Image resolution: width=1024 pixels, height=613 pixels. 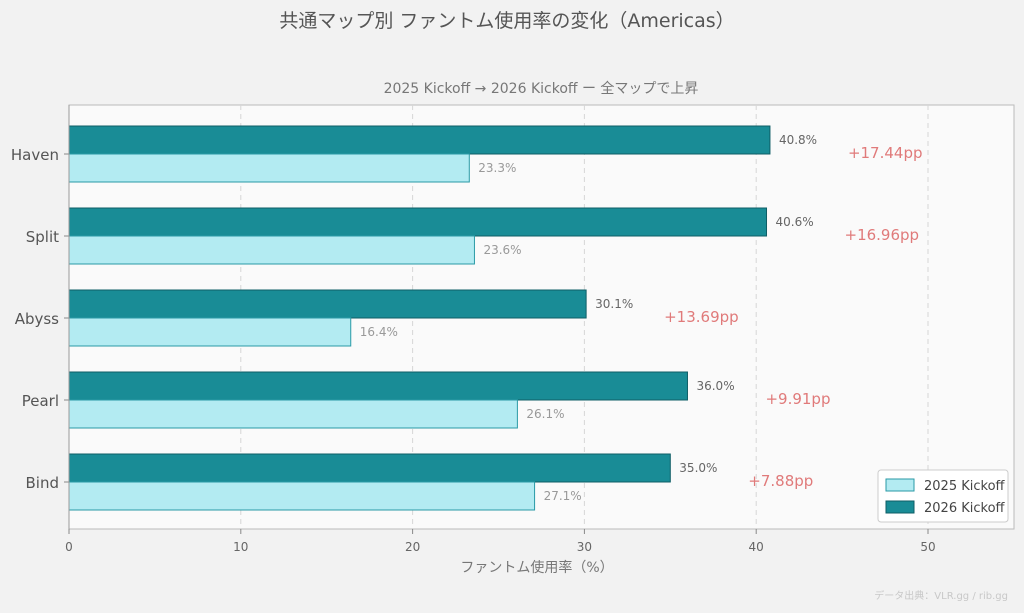 What do you see at coordinates (701, 317) in the screenshot?
I see `delta-label-abyss: +13.69pp` at bounding box center [701, 317].